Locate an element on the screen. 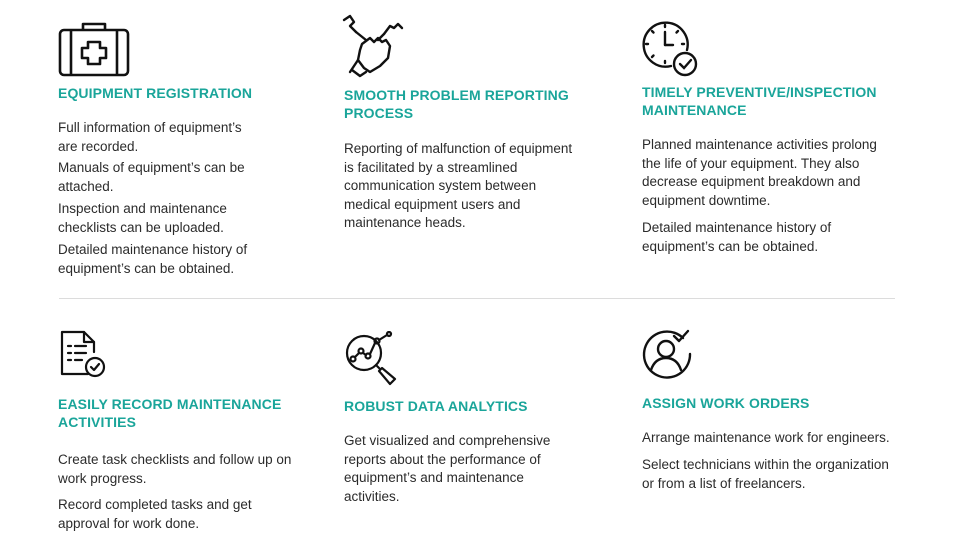 The width and height of the screenshot is (979, 560). magnifier-analytics-icon is located at coordinates (371, 360).